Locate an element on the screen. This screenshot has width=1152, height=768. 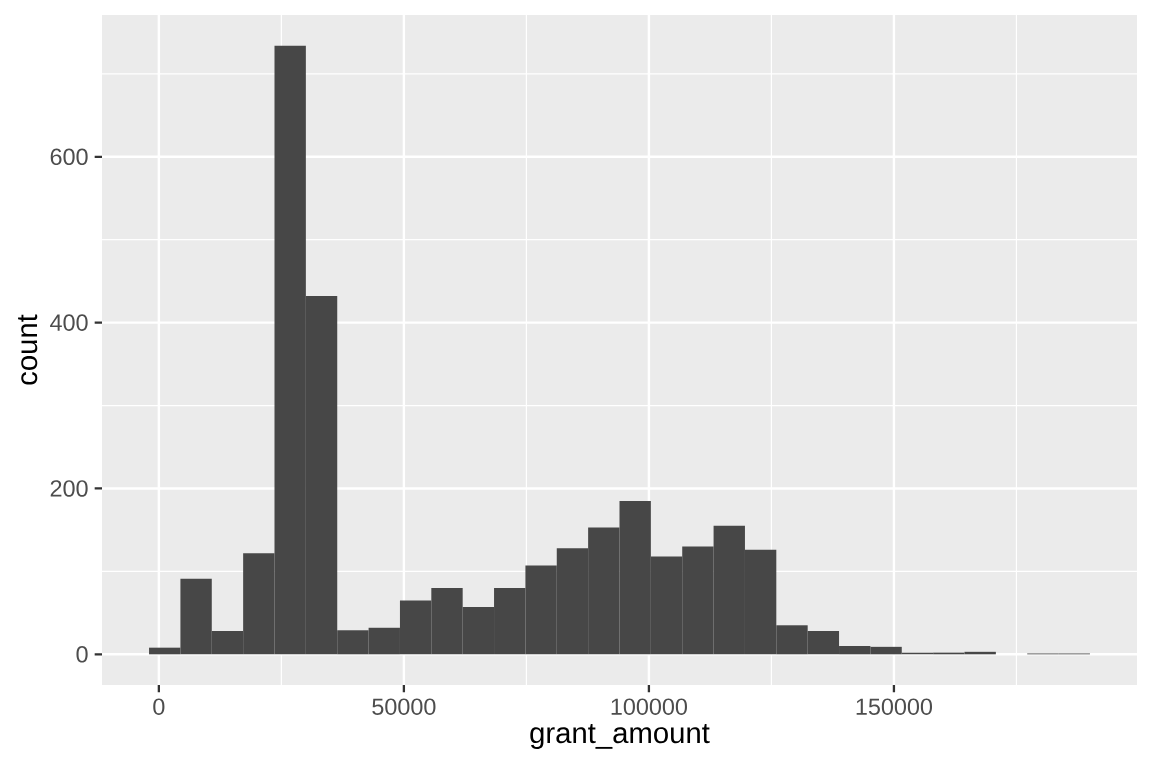
y-tick-label: 200 is located at coordinates (69, 488).